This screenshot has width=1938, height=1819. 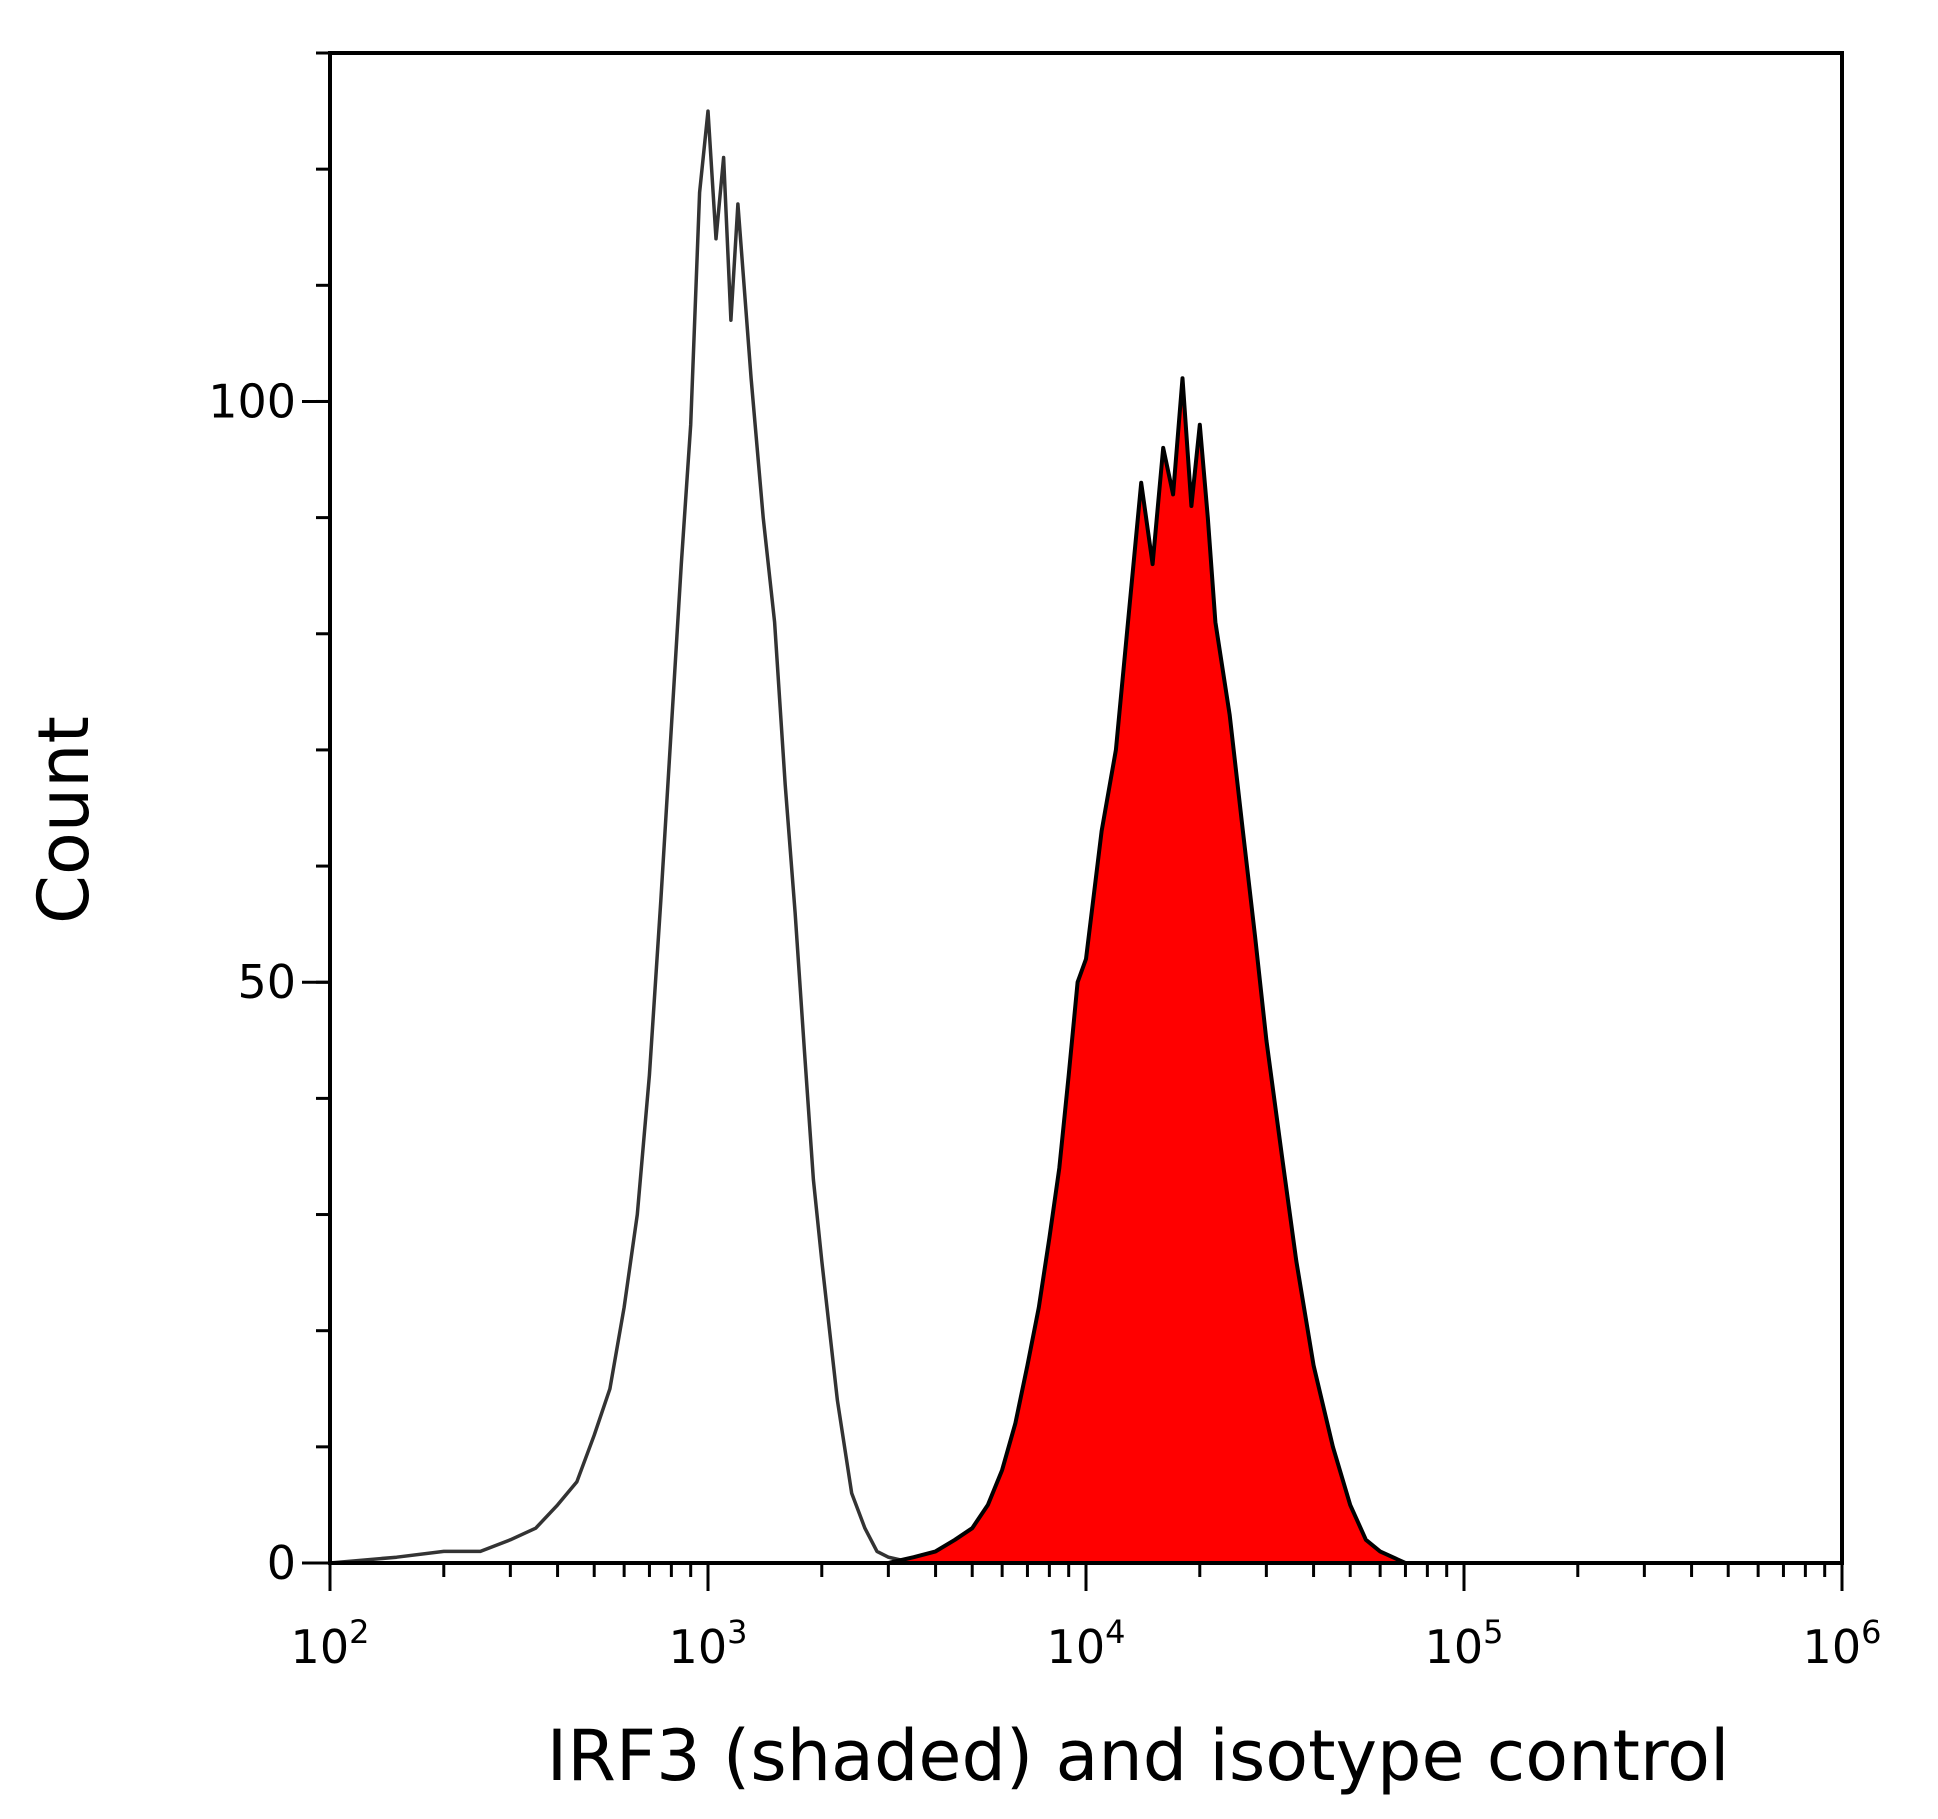 What do you see at coordinates (269, 820) in the screenshot?
I see `y-axis-ticks: 0 50 100` at bounding box center [269, 820].